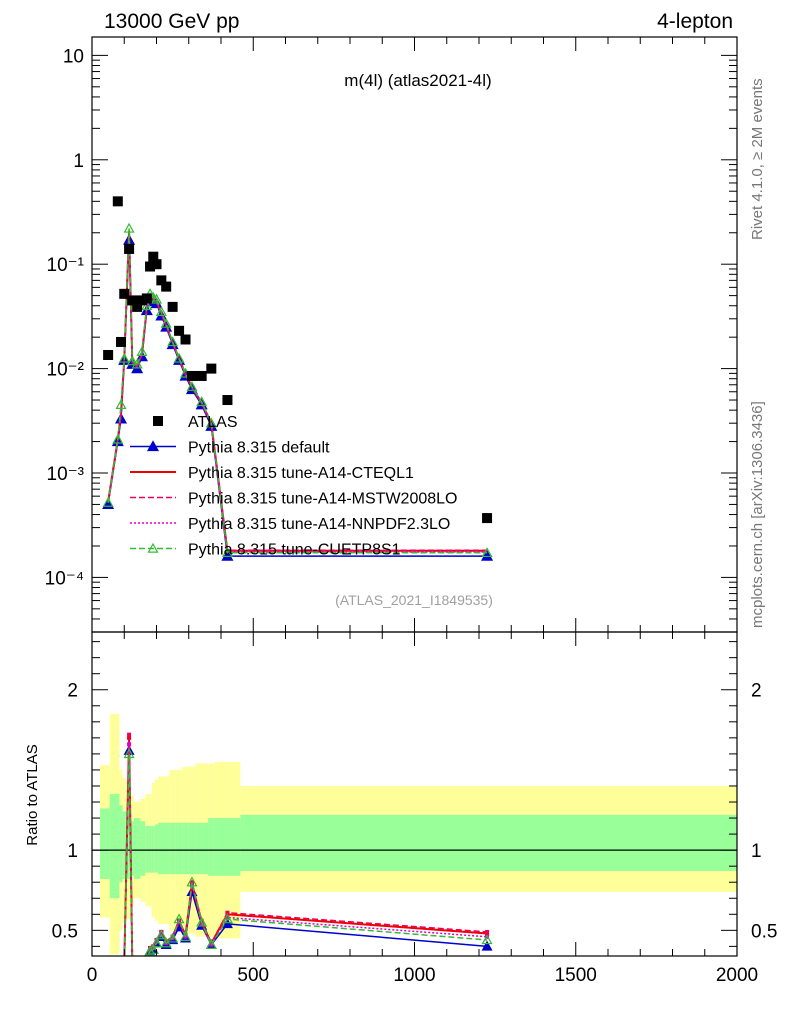 The width and height of the screenshot is (786, 1024). I want to click on y-tick-label: 10⁻³, so click(66, 474).